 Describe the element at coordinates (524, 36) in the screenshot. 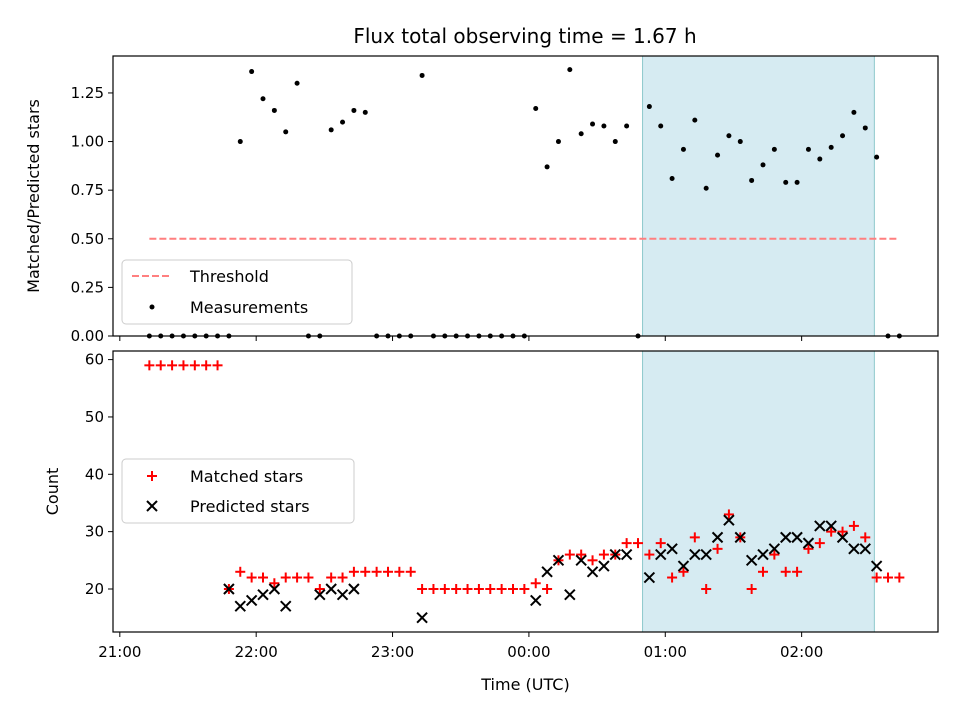

I see `chart-title: Flux total observing time = 1.67 h` at that location.